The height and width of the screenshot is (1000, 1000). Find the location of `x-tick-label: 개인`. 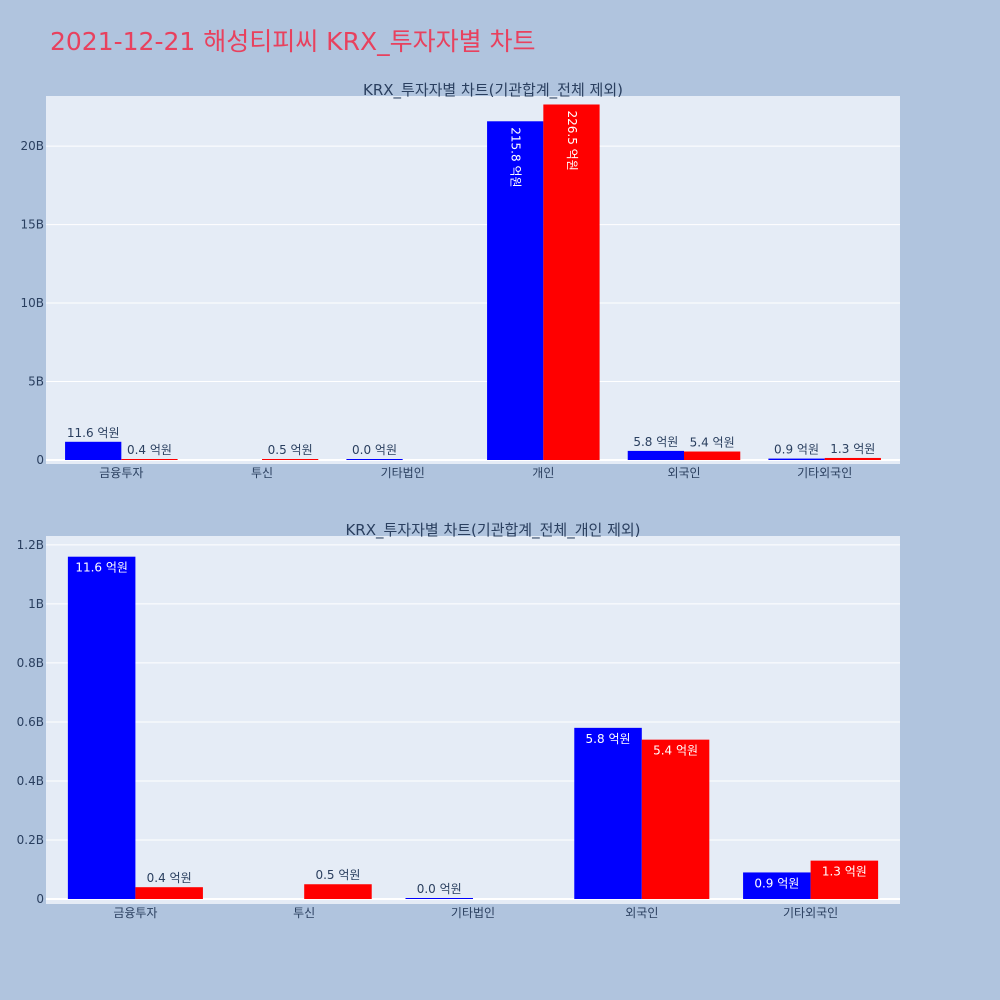

x-tick-label: 개인 is located at coordinates (543, 473).